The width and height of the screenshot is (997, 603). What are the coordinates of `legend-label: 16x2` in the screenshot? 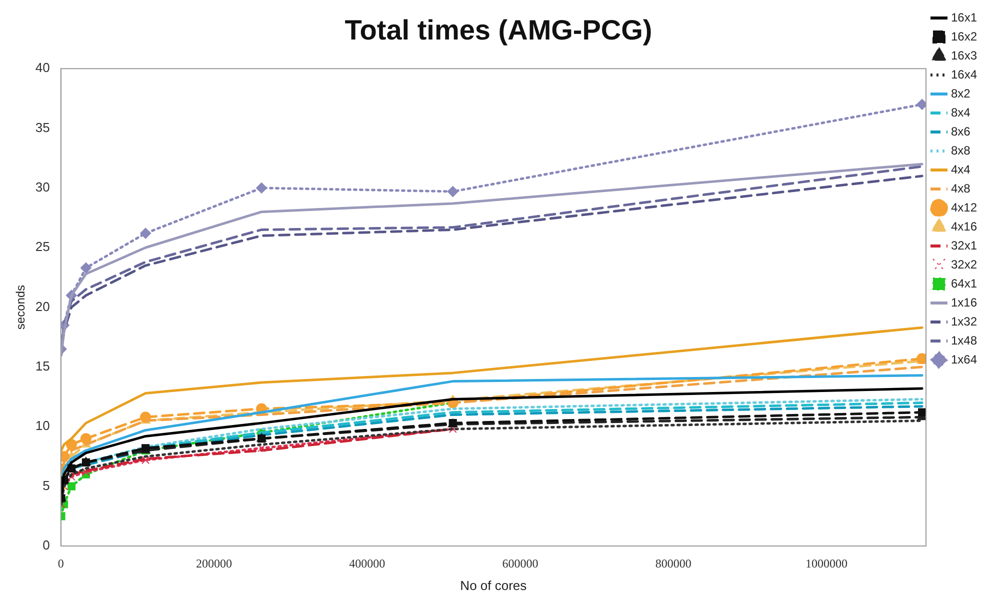 It's located at (964, 36).